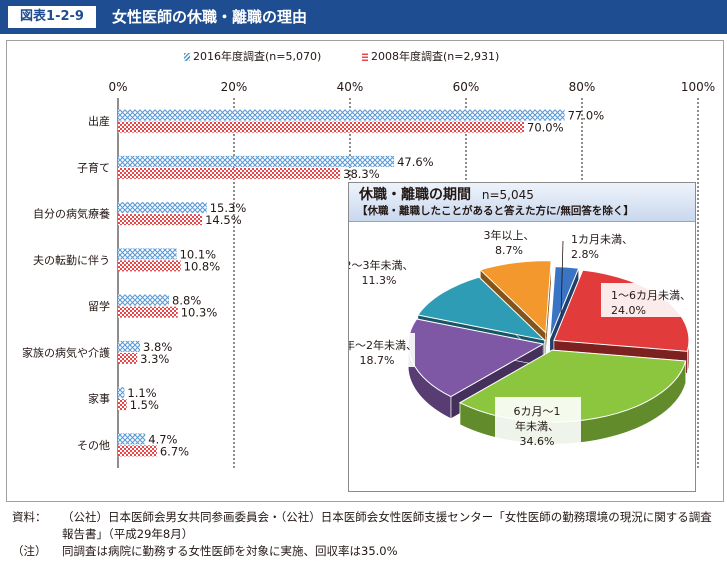 This screenshot has width=727, height=568. What do you see at coordinates (71, 260) in the screenshot?
I see `category-label: 夫の転勤に伴う` at bounding box center [71, 260].